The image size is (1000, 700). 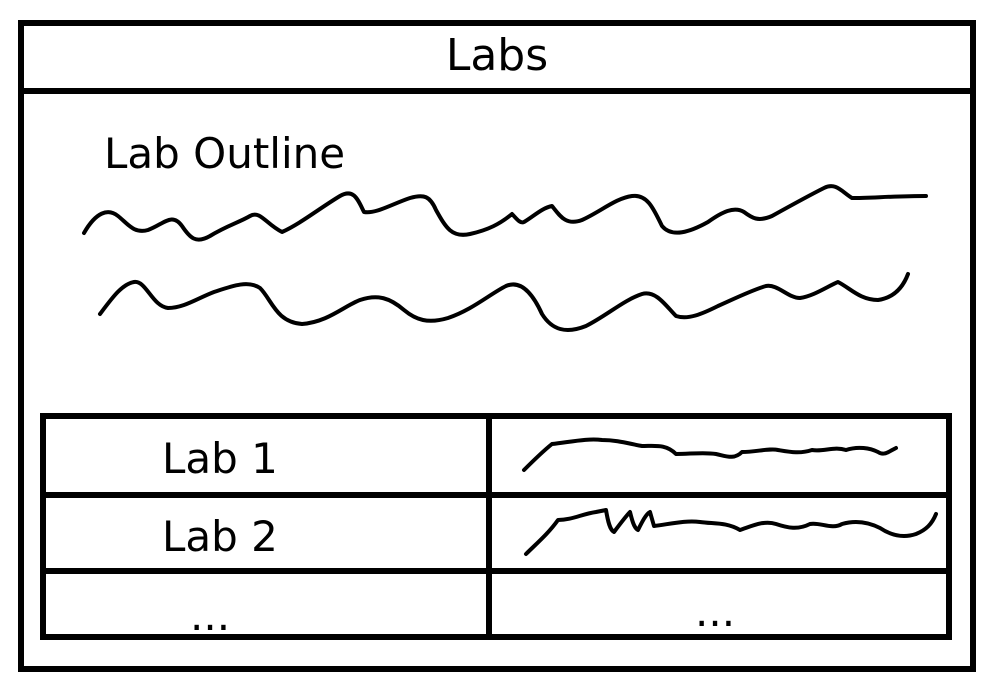 I want to click on lab-2-name: Lab 2, so click(x=220, y=536).